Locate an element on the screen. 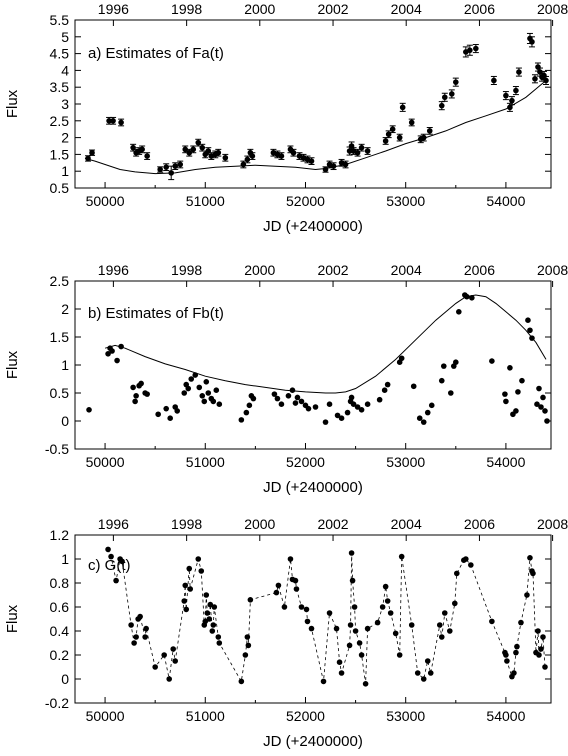 This screenshot has width=568, height=756. x-tick-label: 54000 is located at coordinates (505, 462).